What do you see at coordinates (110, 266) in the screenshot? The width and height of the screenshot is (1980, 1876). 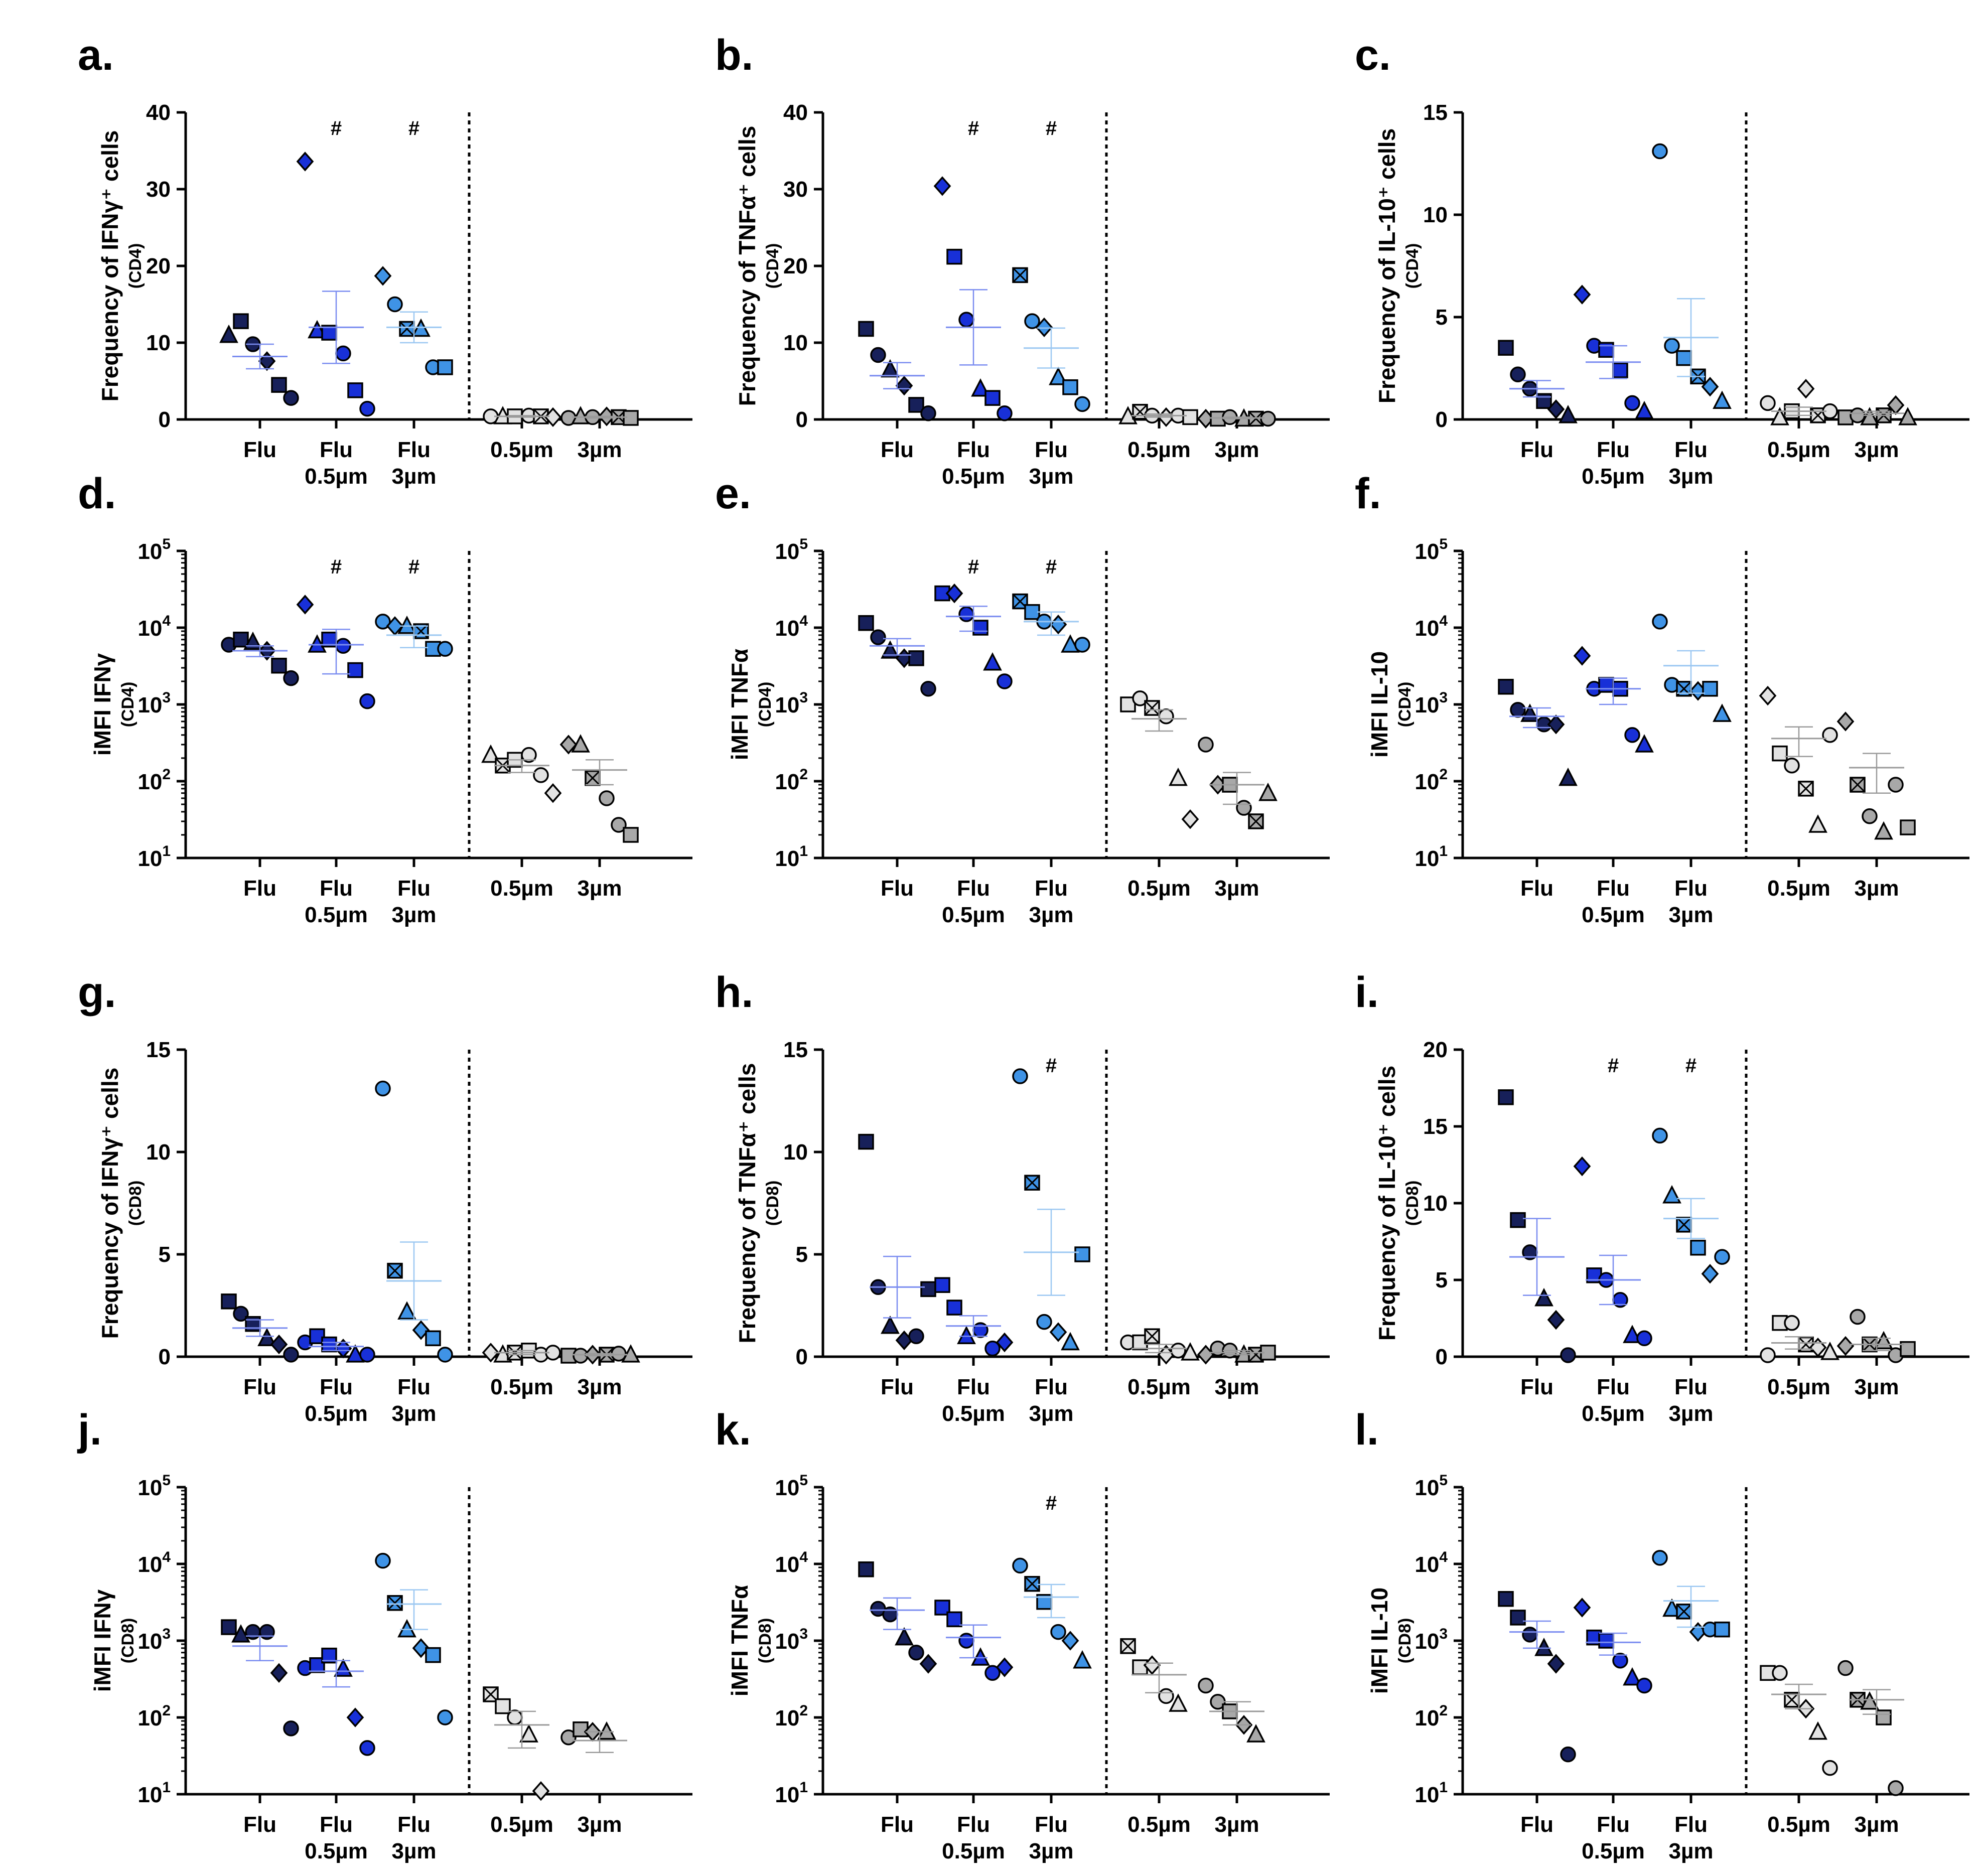 I see `y-axis-label: Frequency of IFNγ⁺ cells` at bounding box center [110, 266].